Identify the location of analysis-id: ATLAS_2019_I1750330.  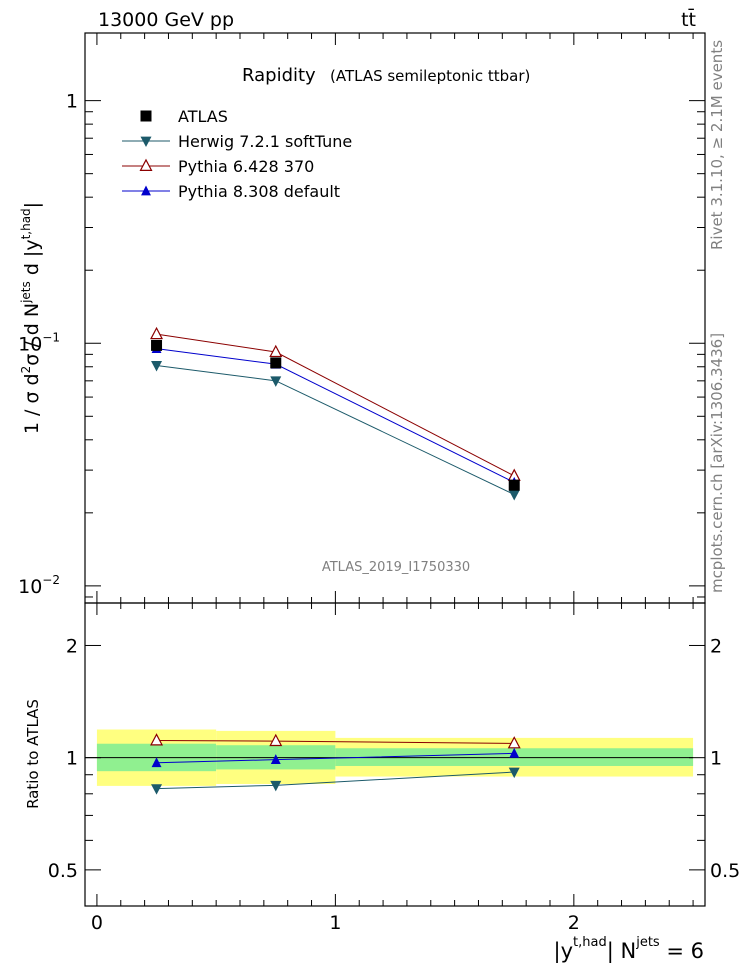
(396, 567).